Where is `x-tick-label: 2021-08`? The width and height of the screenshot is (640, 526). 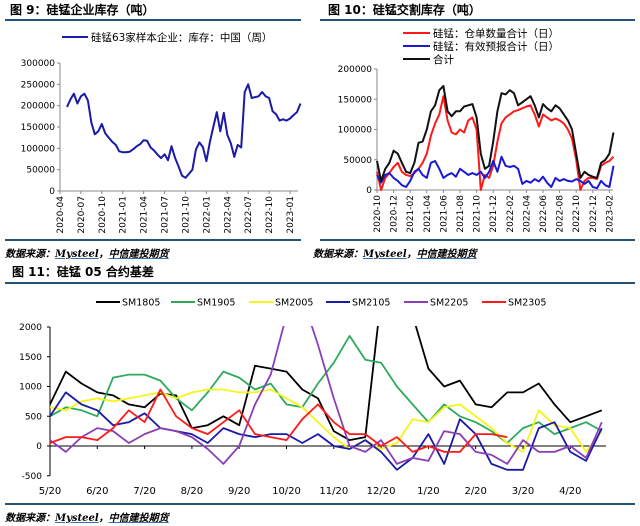
x-tick-label: 2021-08 is located at coordinates (461, 214).